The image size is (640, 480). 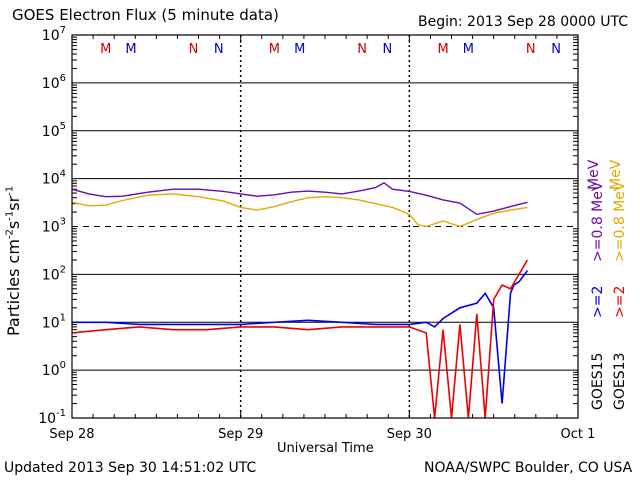 I want to click on x-tick-label: Sep 30, so click(x=409, y=434).